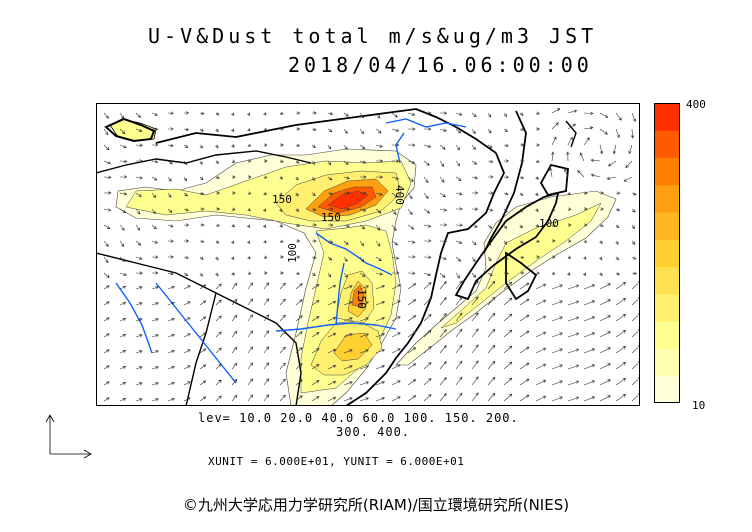  I want to click on copyright-credit: ©九州大学応用力学研究所(RIAM)/国立環境研究所(NIES), so click(376, 505).